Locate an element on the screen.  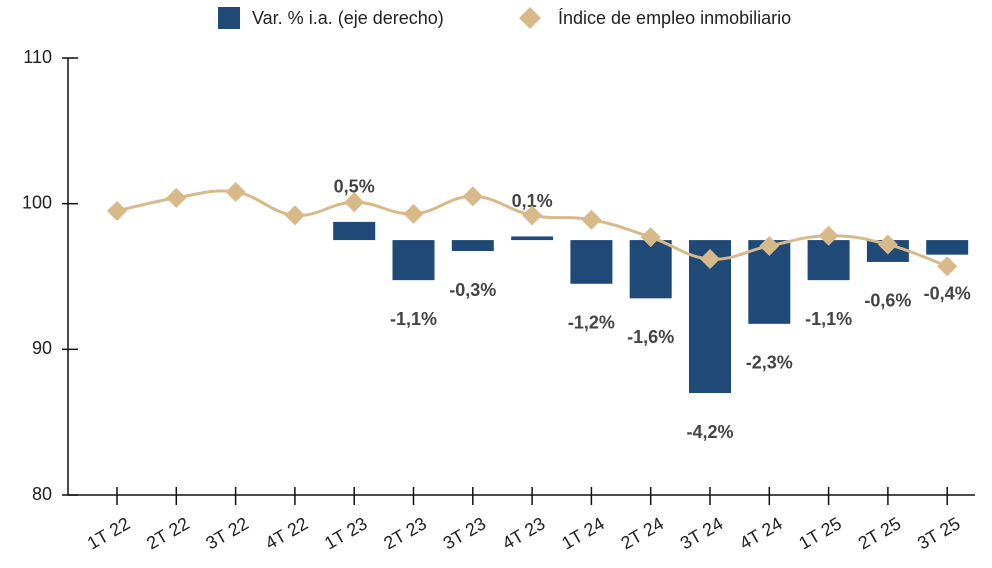
x-tick-label: 1T 22 is located at coordinates (109, 533).